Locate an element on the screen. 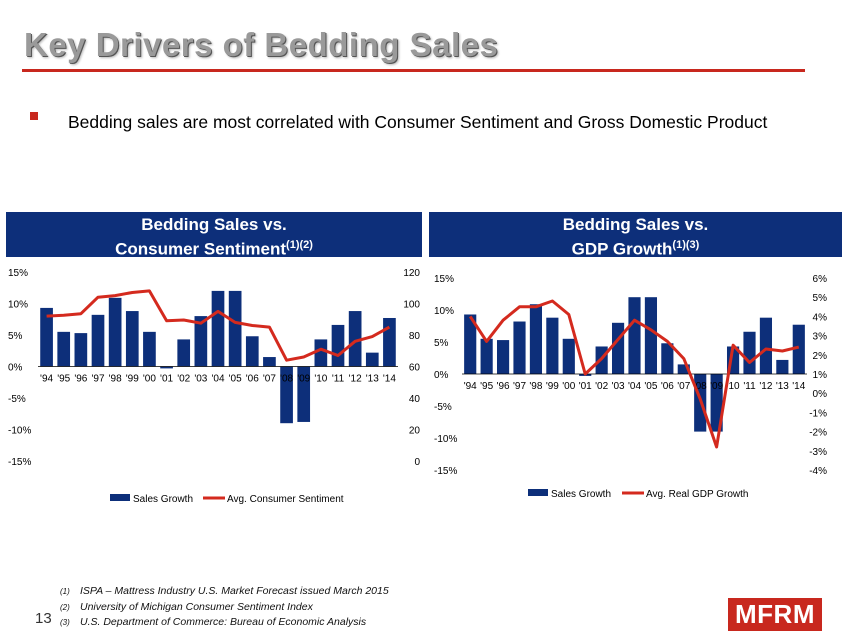  chart-1-title-text: Consumer Sentiment is located at coordinates (201, 249).